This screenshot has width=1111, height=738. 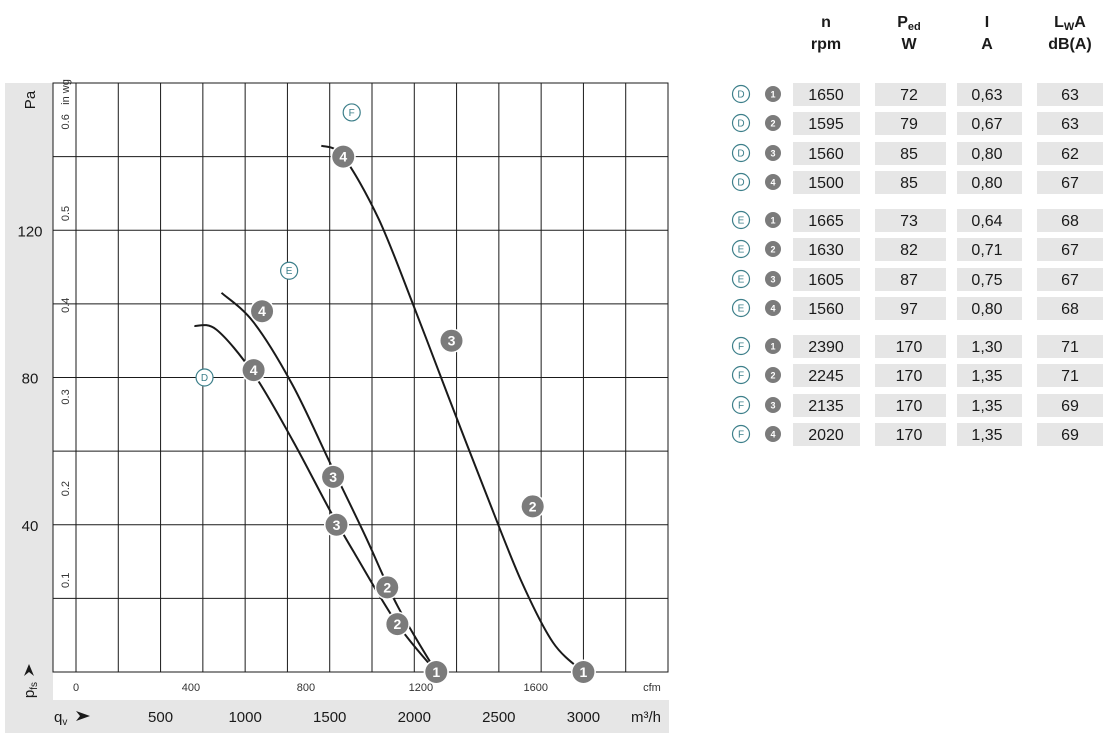 What do you see at coordinates (826, 183) in the screenshot?
I see `cell-speed: 1500` at bounding box center [826, 183].